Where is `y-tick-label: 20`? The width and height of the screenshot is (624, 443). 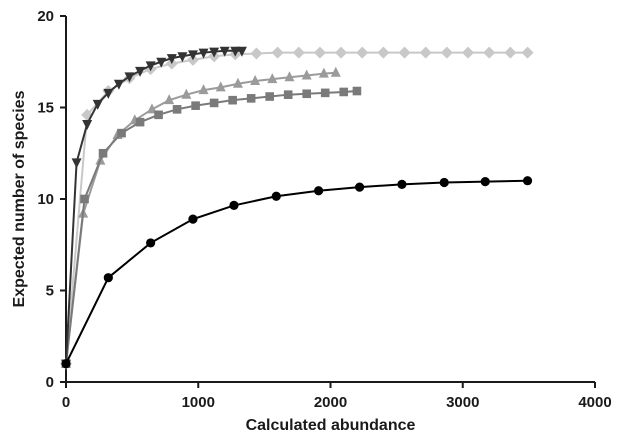
y-tick-label: 20 is located at coordinates (45, 16).